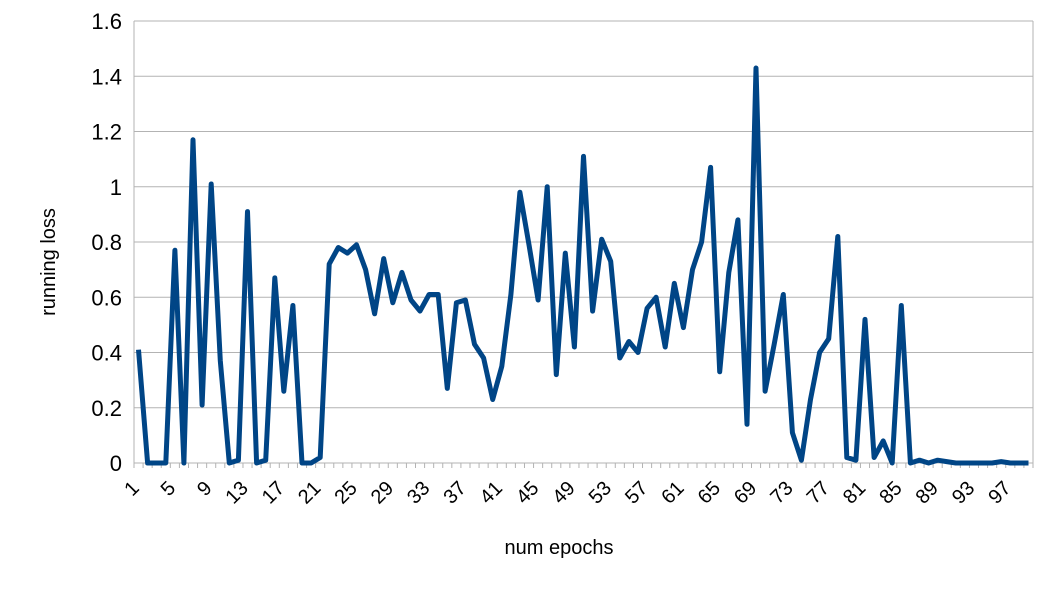  Describe the element at coordinates (106, 353) in the screenshot. I see `y-tick-label: 0.4` at that location.